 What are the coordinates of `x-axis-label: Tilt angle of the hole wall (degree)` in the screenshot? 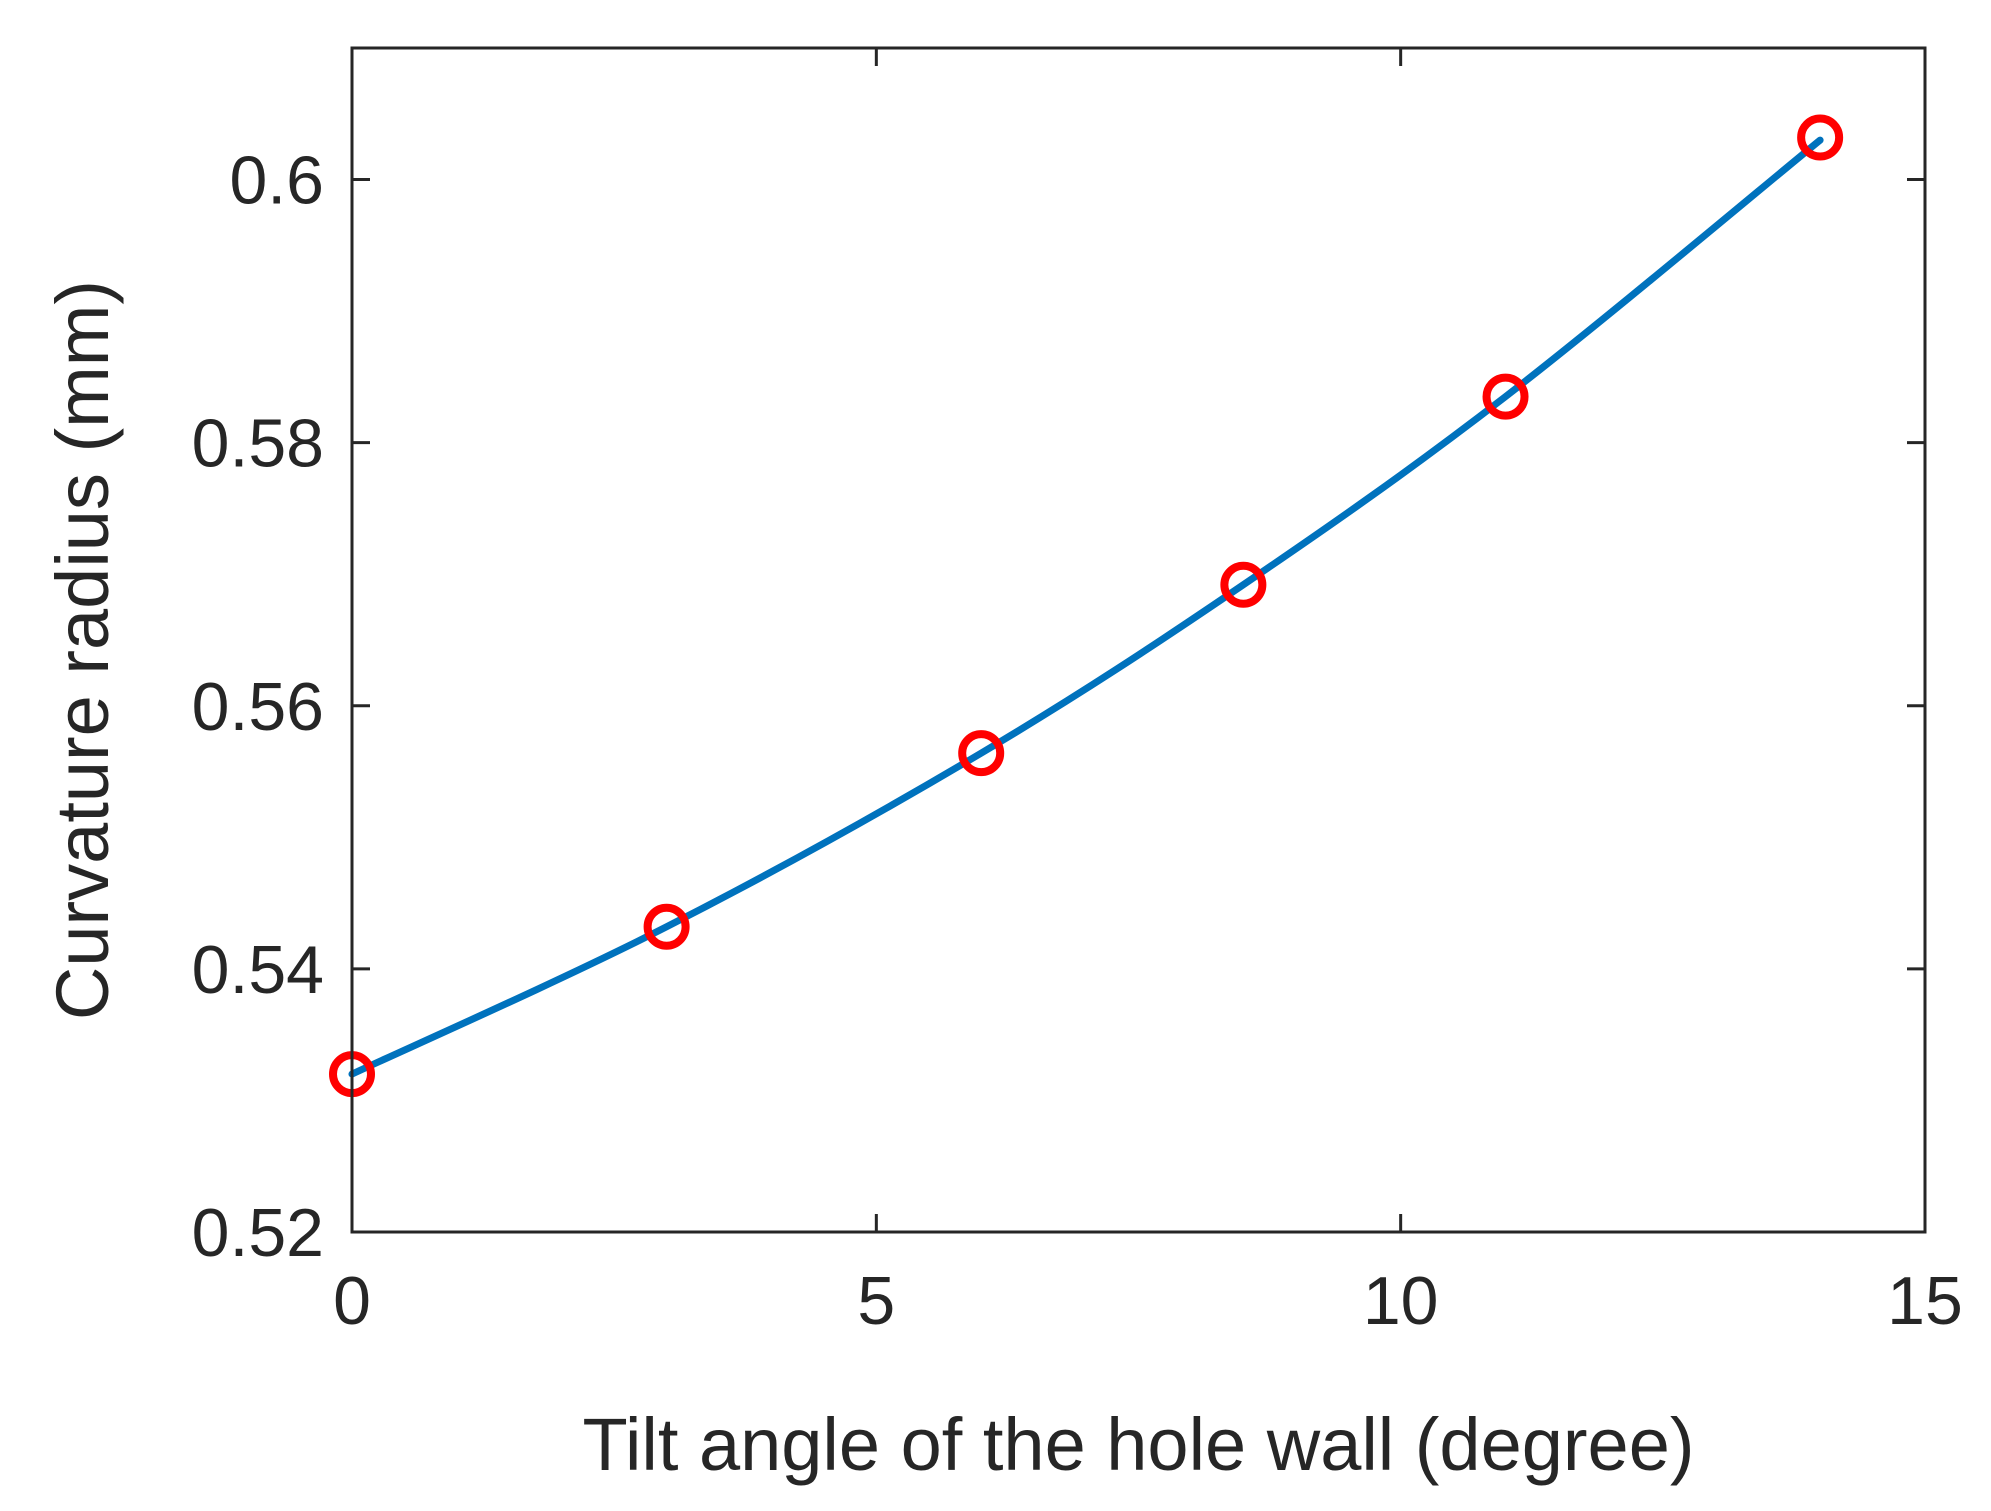 It's located at (1139, 1444).